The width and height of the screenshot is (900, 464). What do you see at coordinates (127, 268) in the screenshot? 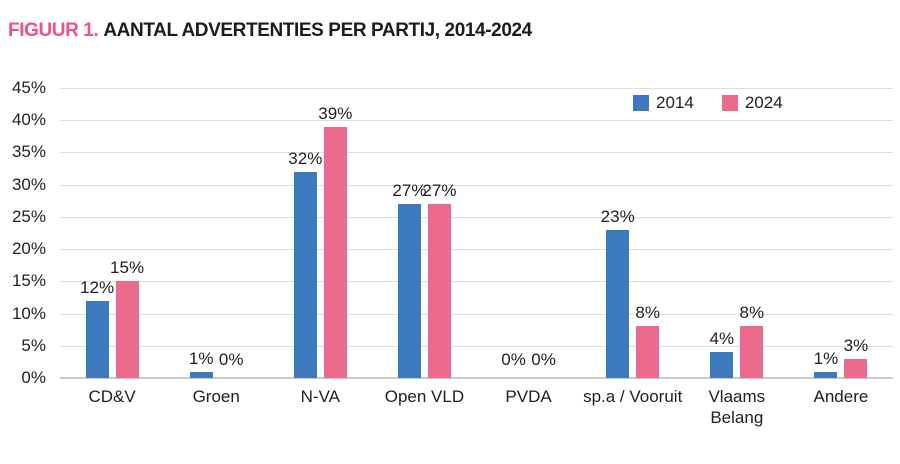
I see `bar-value-label: 15%` at bounding box center [127, 268].